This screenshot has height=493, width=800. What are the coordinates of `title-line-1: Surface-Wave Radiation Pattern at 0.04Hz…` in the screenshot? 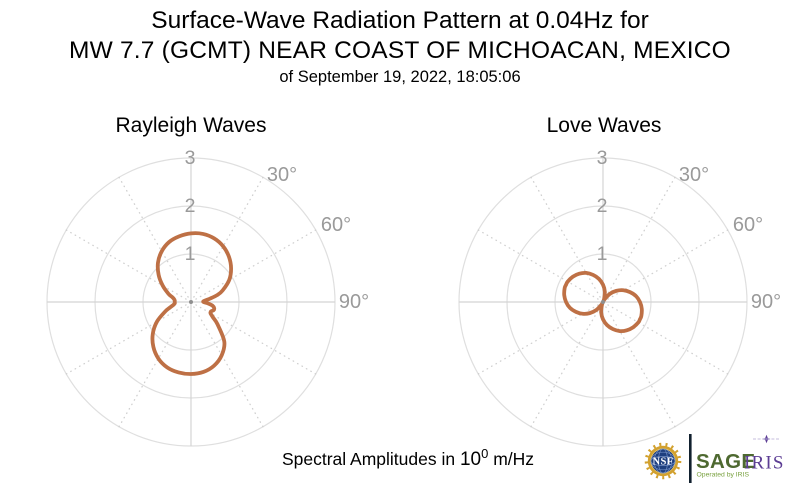 It's located at (400, 20).